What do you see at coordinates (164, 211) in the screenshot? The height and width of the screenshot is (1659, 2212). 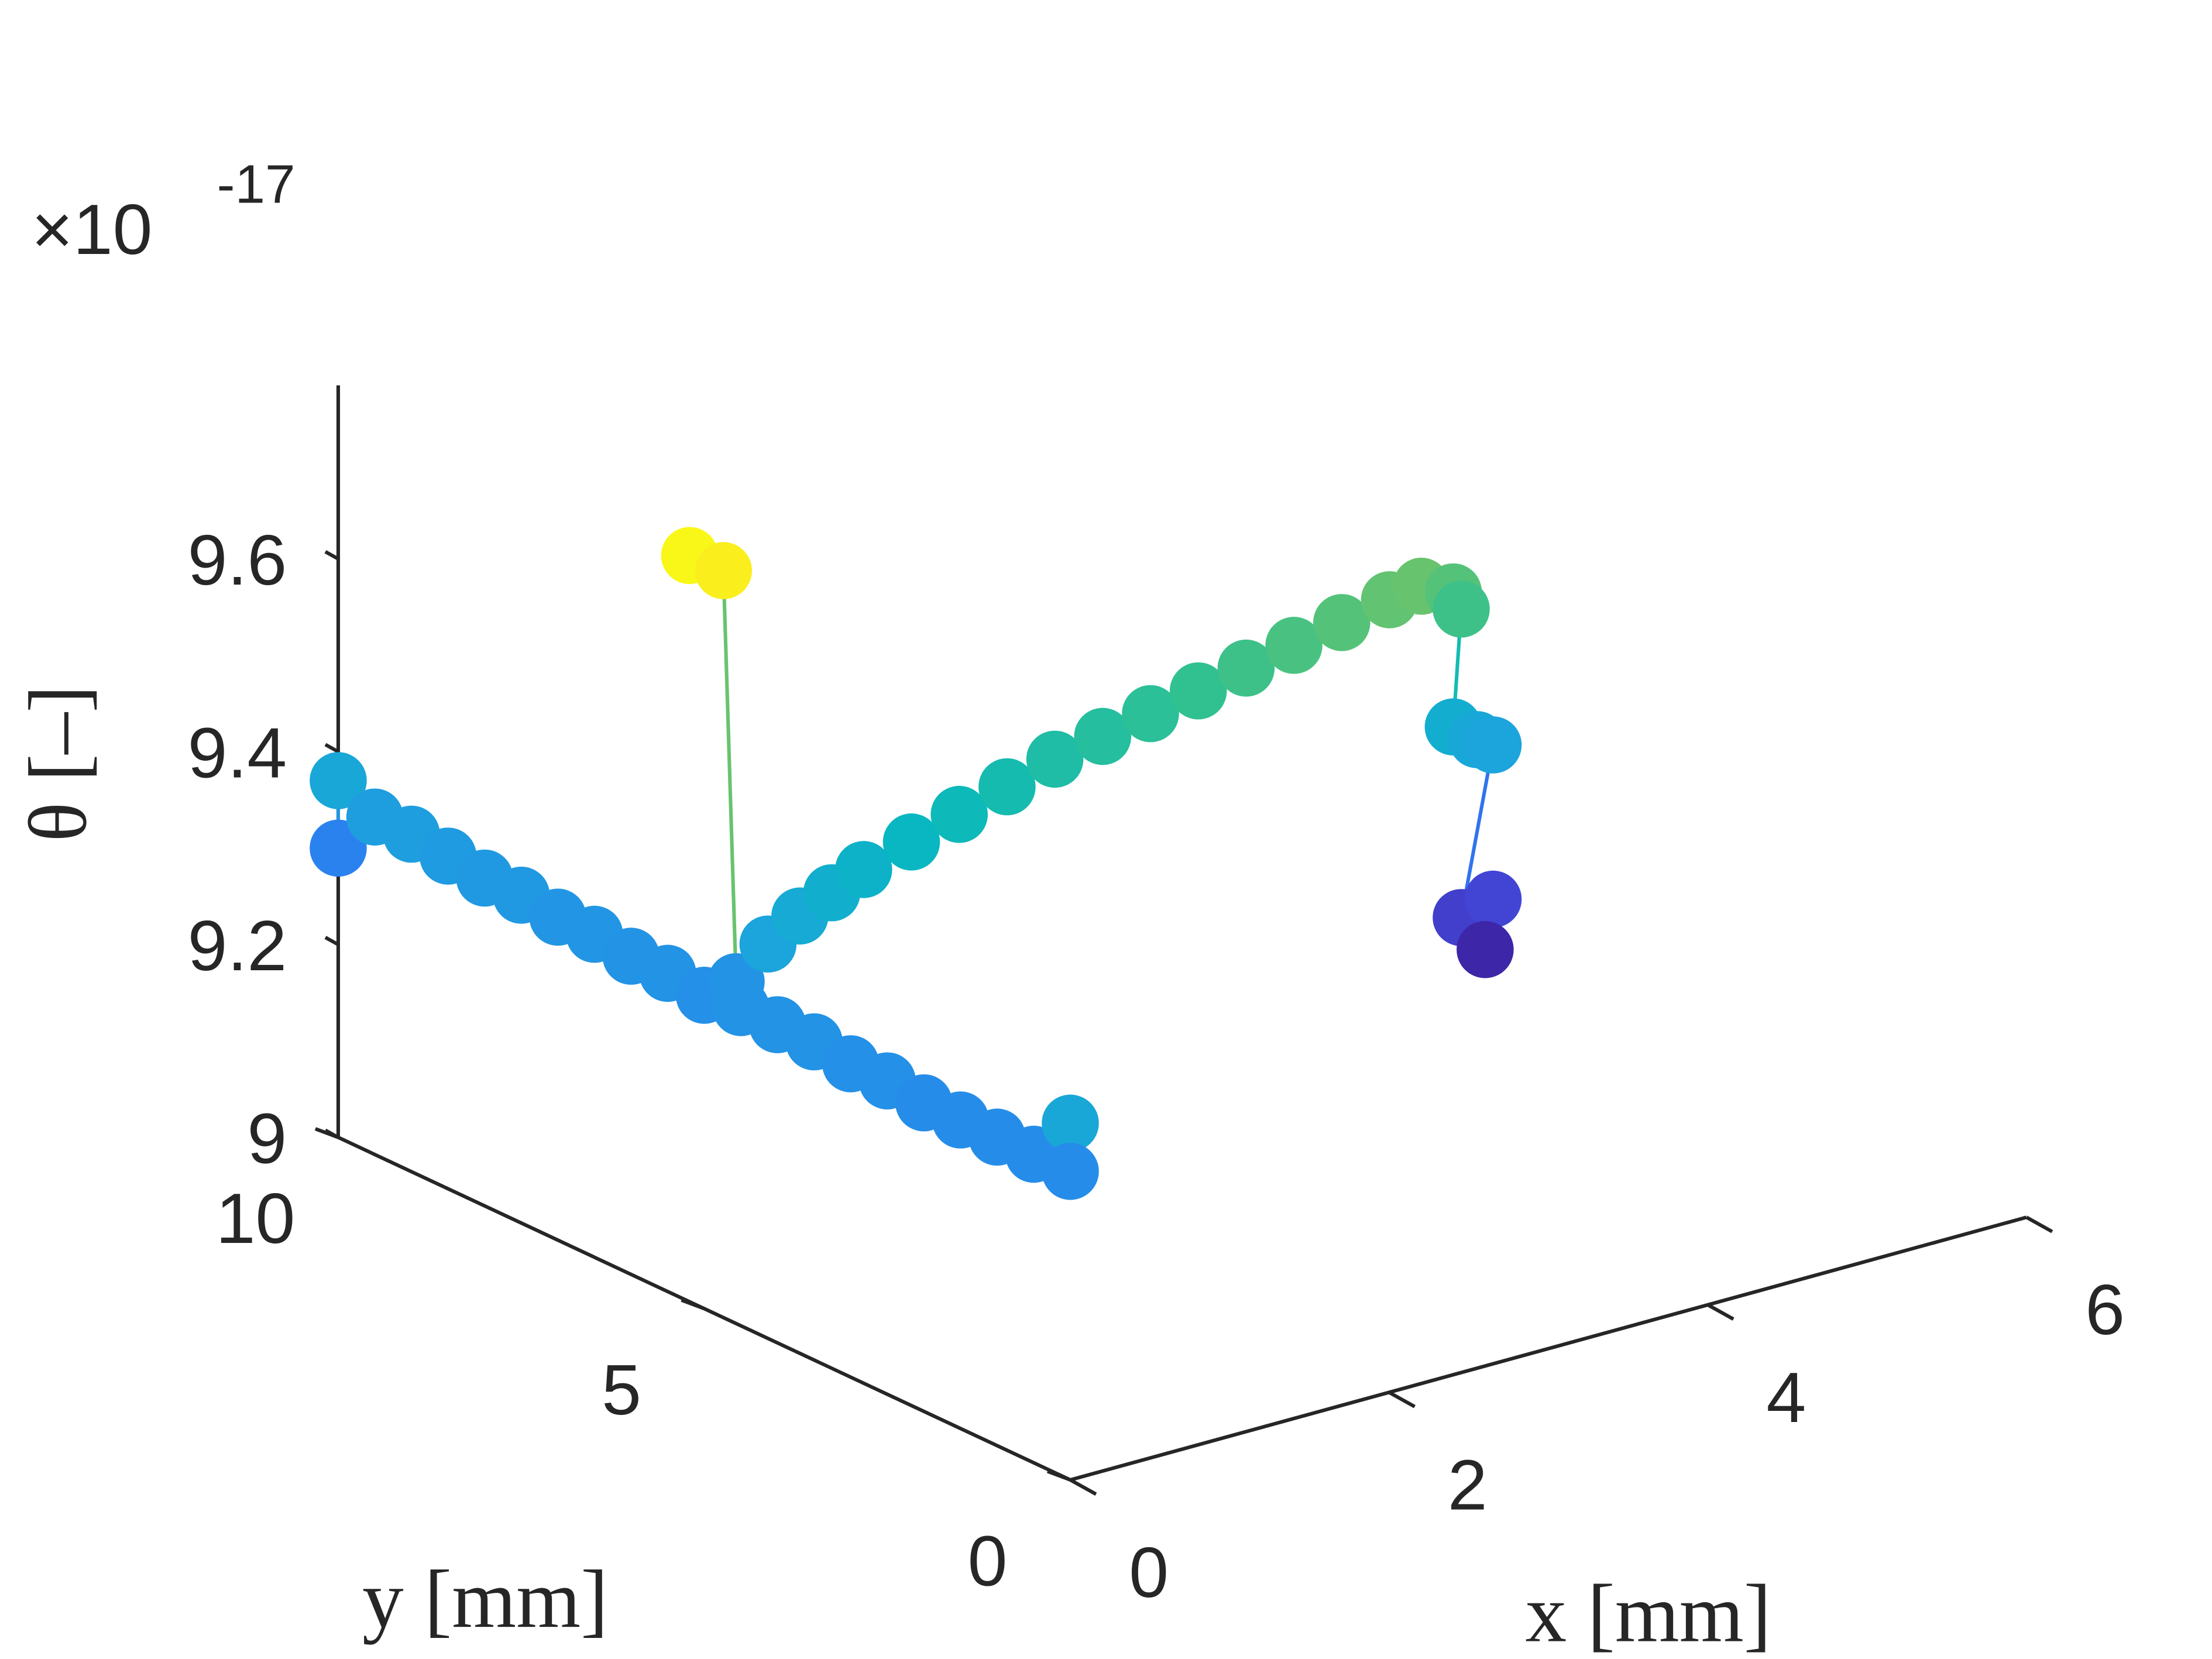 I see `exponent-label: ×10 -17` at bounding box center [164, 211].